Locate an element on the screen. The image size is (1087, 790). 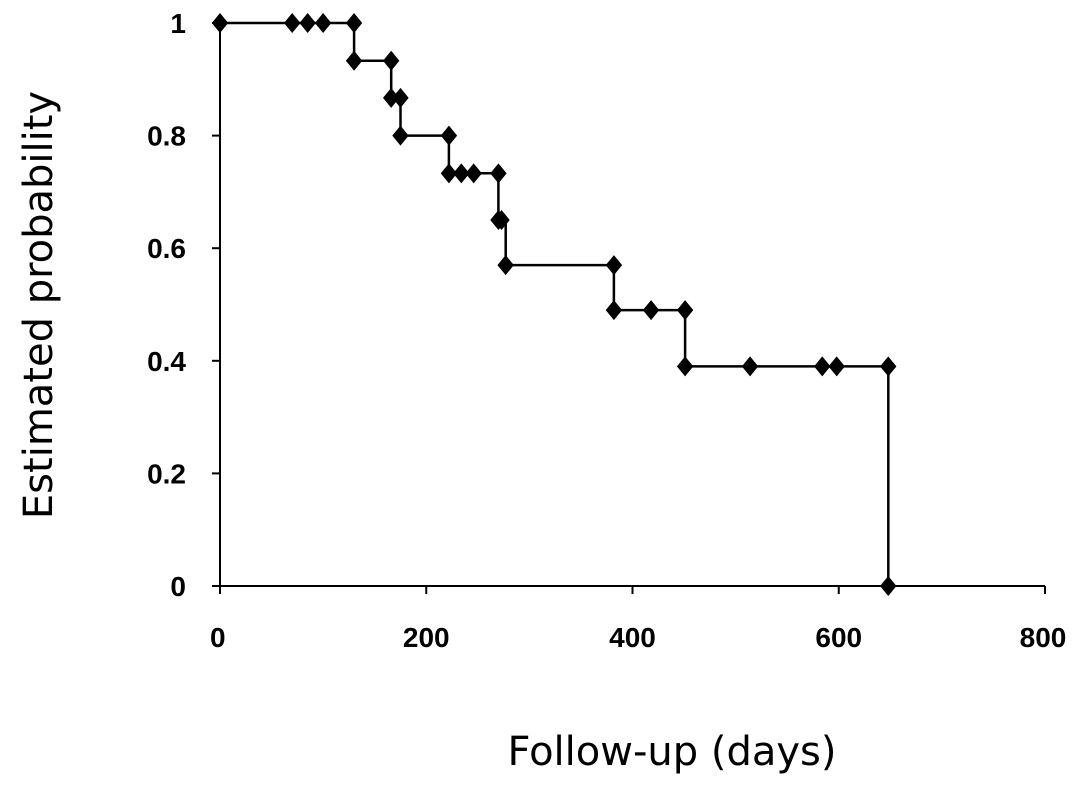
y-tick-label: 1 is located at coordinates (178, 23).